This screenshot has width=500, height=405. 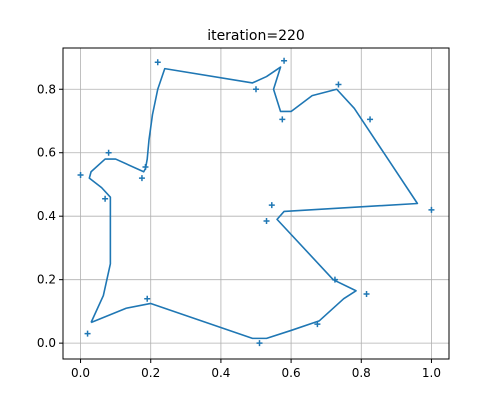 What do you see at coordinates (150, 373) in the screenshot?
I see `x-tick-label: 0.2` at bounding box center [150, 373].